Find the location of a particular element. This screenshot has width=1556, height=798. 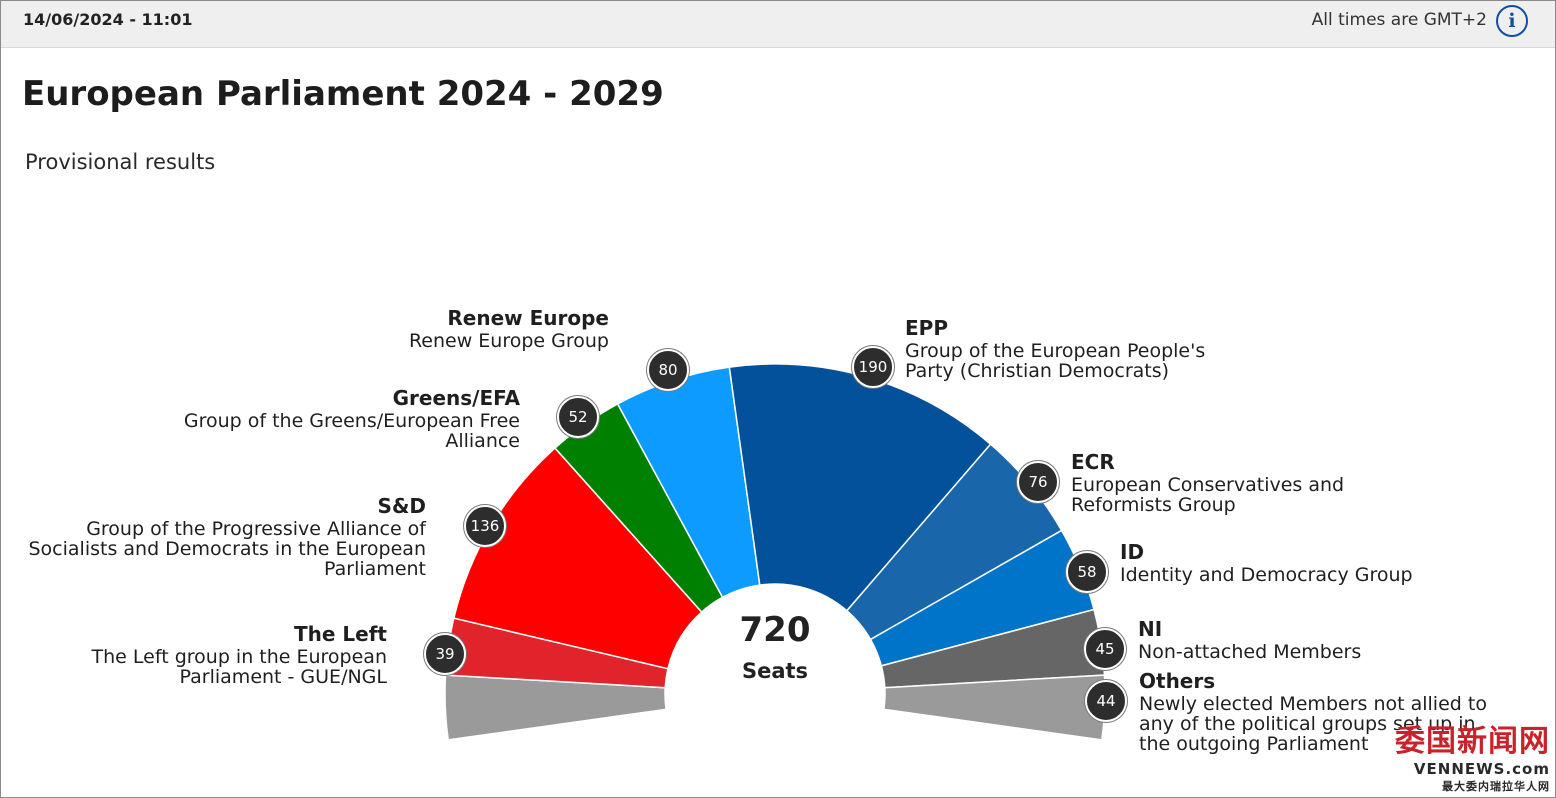

watermark-latin: VENNEWS.com is located at coordinates (1481, 769).